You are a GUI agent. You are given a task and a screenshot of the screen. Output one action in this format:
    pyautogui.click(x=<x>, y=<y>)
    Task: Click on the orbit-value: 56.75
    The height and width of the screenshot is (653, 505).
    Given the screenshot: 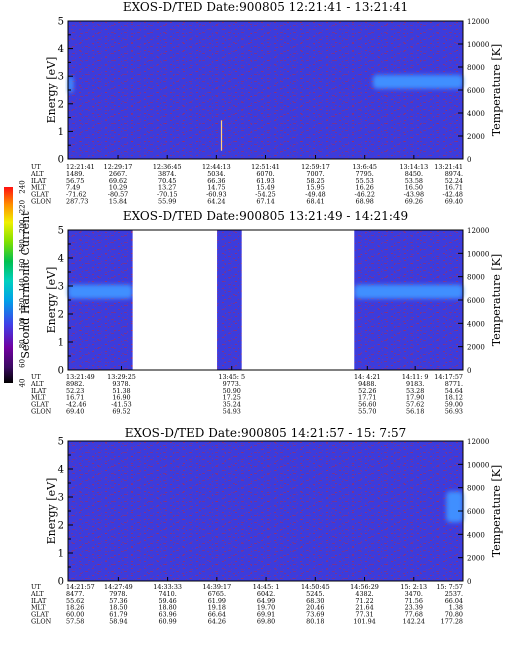 What is the action you would take?
    pyautogui.click(x=75, y=181)
    